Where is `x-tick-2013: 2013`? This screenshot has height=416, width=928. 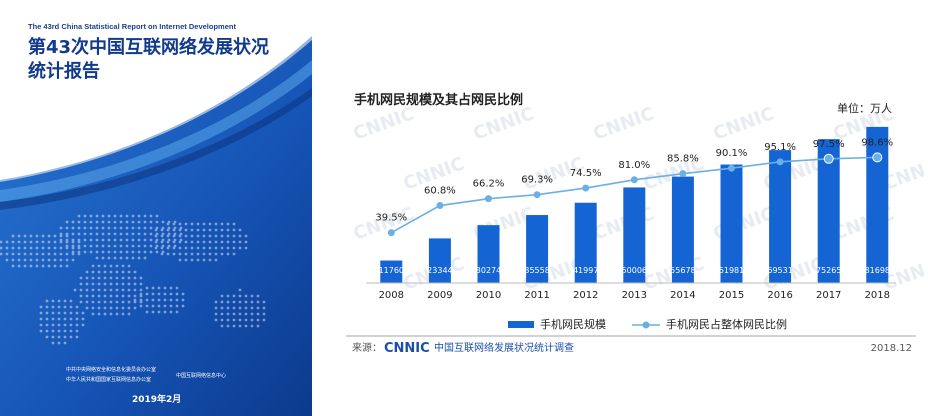
x-tick-2013: 2013 is located at coordinates (634, 295).